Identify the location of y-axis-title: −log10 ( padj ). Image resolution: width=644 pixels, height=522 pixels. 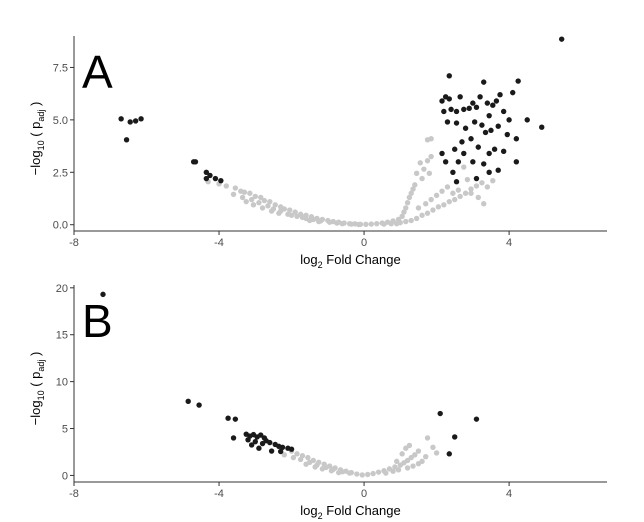
(37, 389).